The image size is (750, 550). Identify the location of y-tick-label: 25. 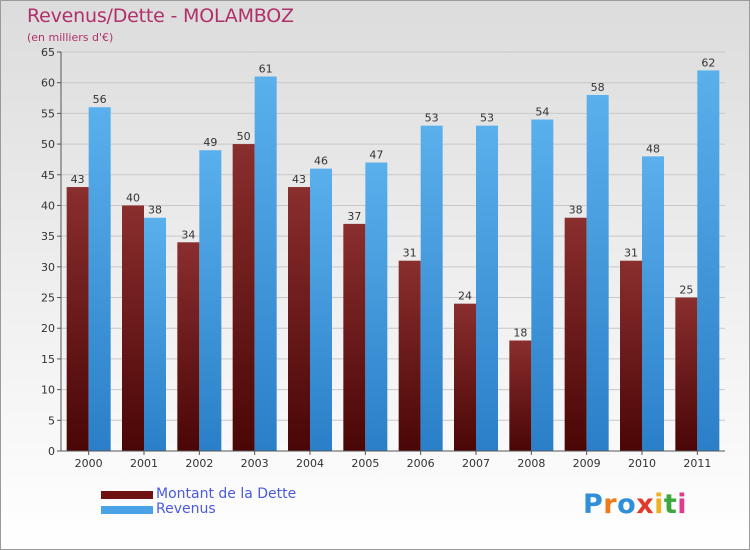
(48, 298).